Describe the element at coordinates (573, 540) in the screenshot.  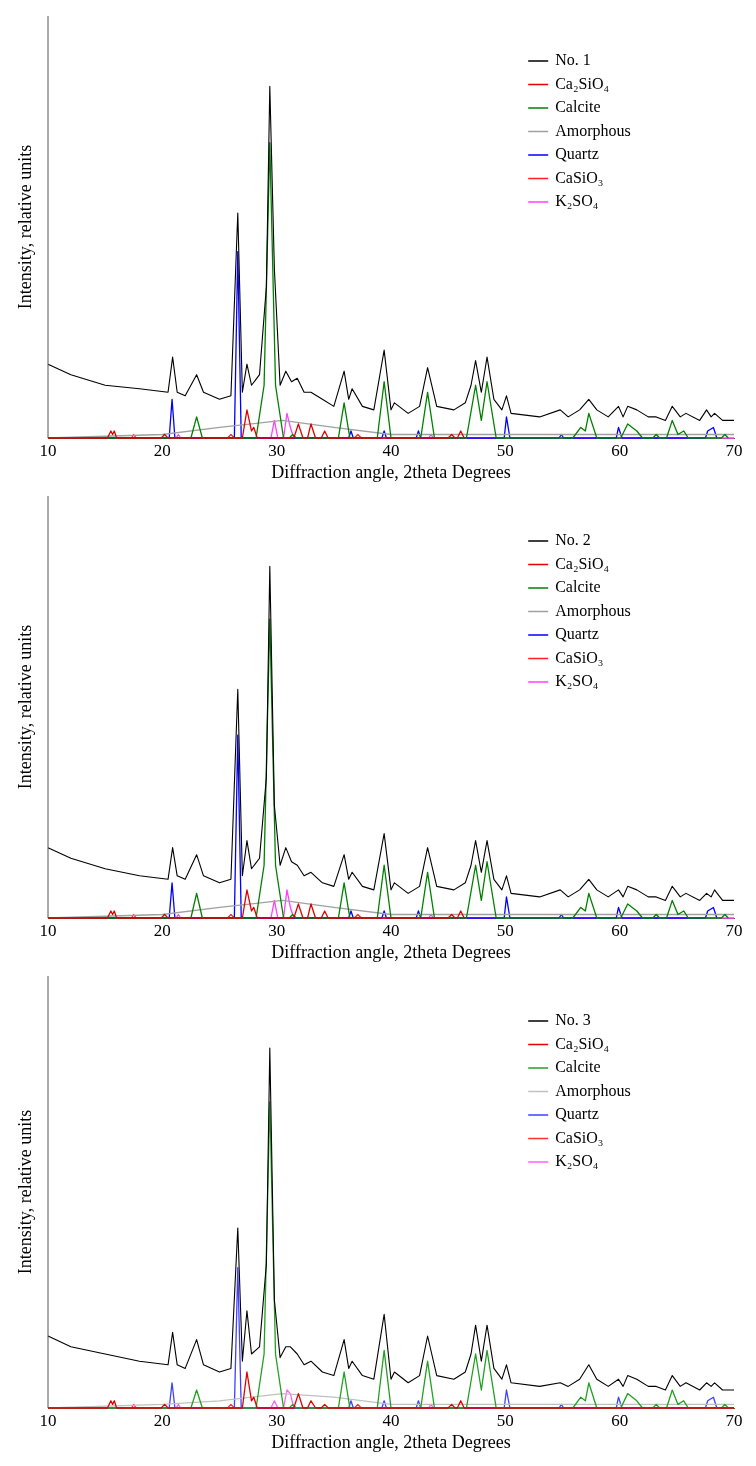
I see `legend-label: No. 2` at that location.